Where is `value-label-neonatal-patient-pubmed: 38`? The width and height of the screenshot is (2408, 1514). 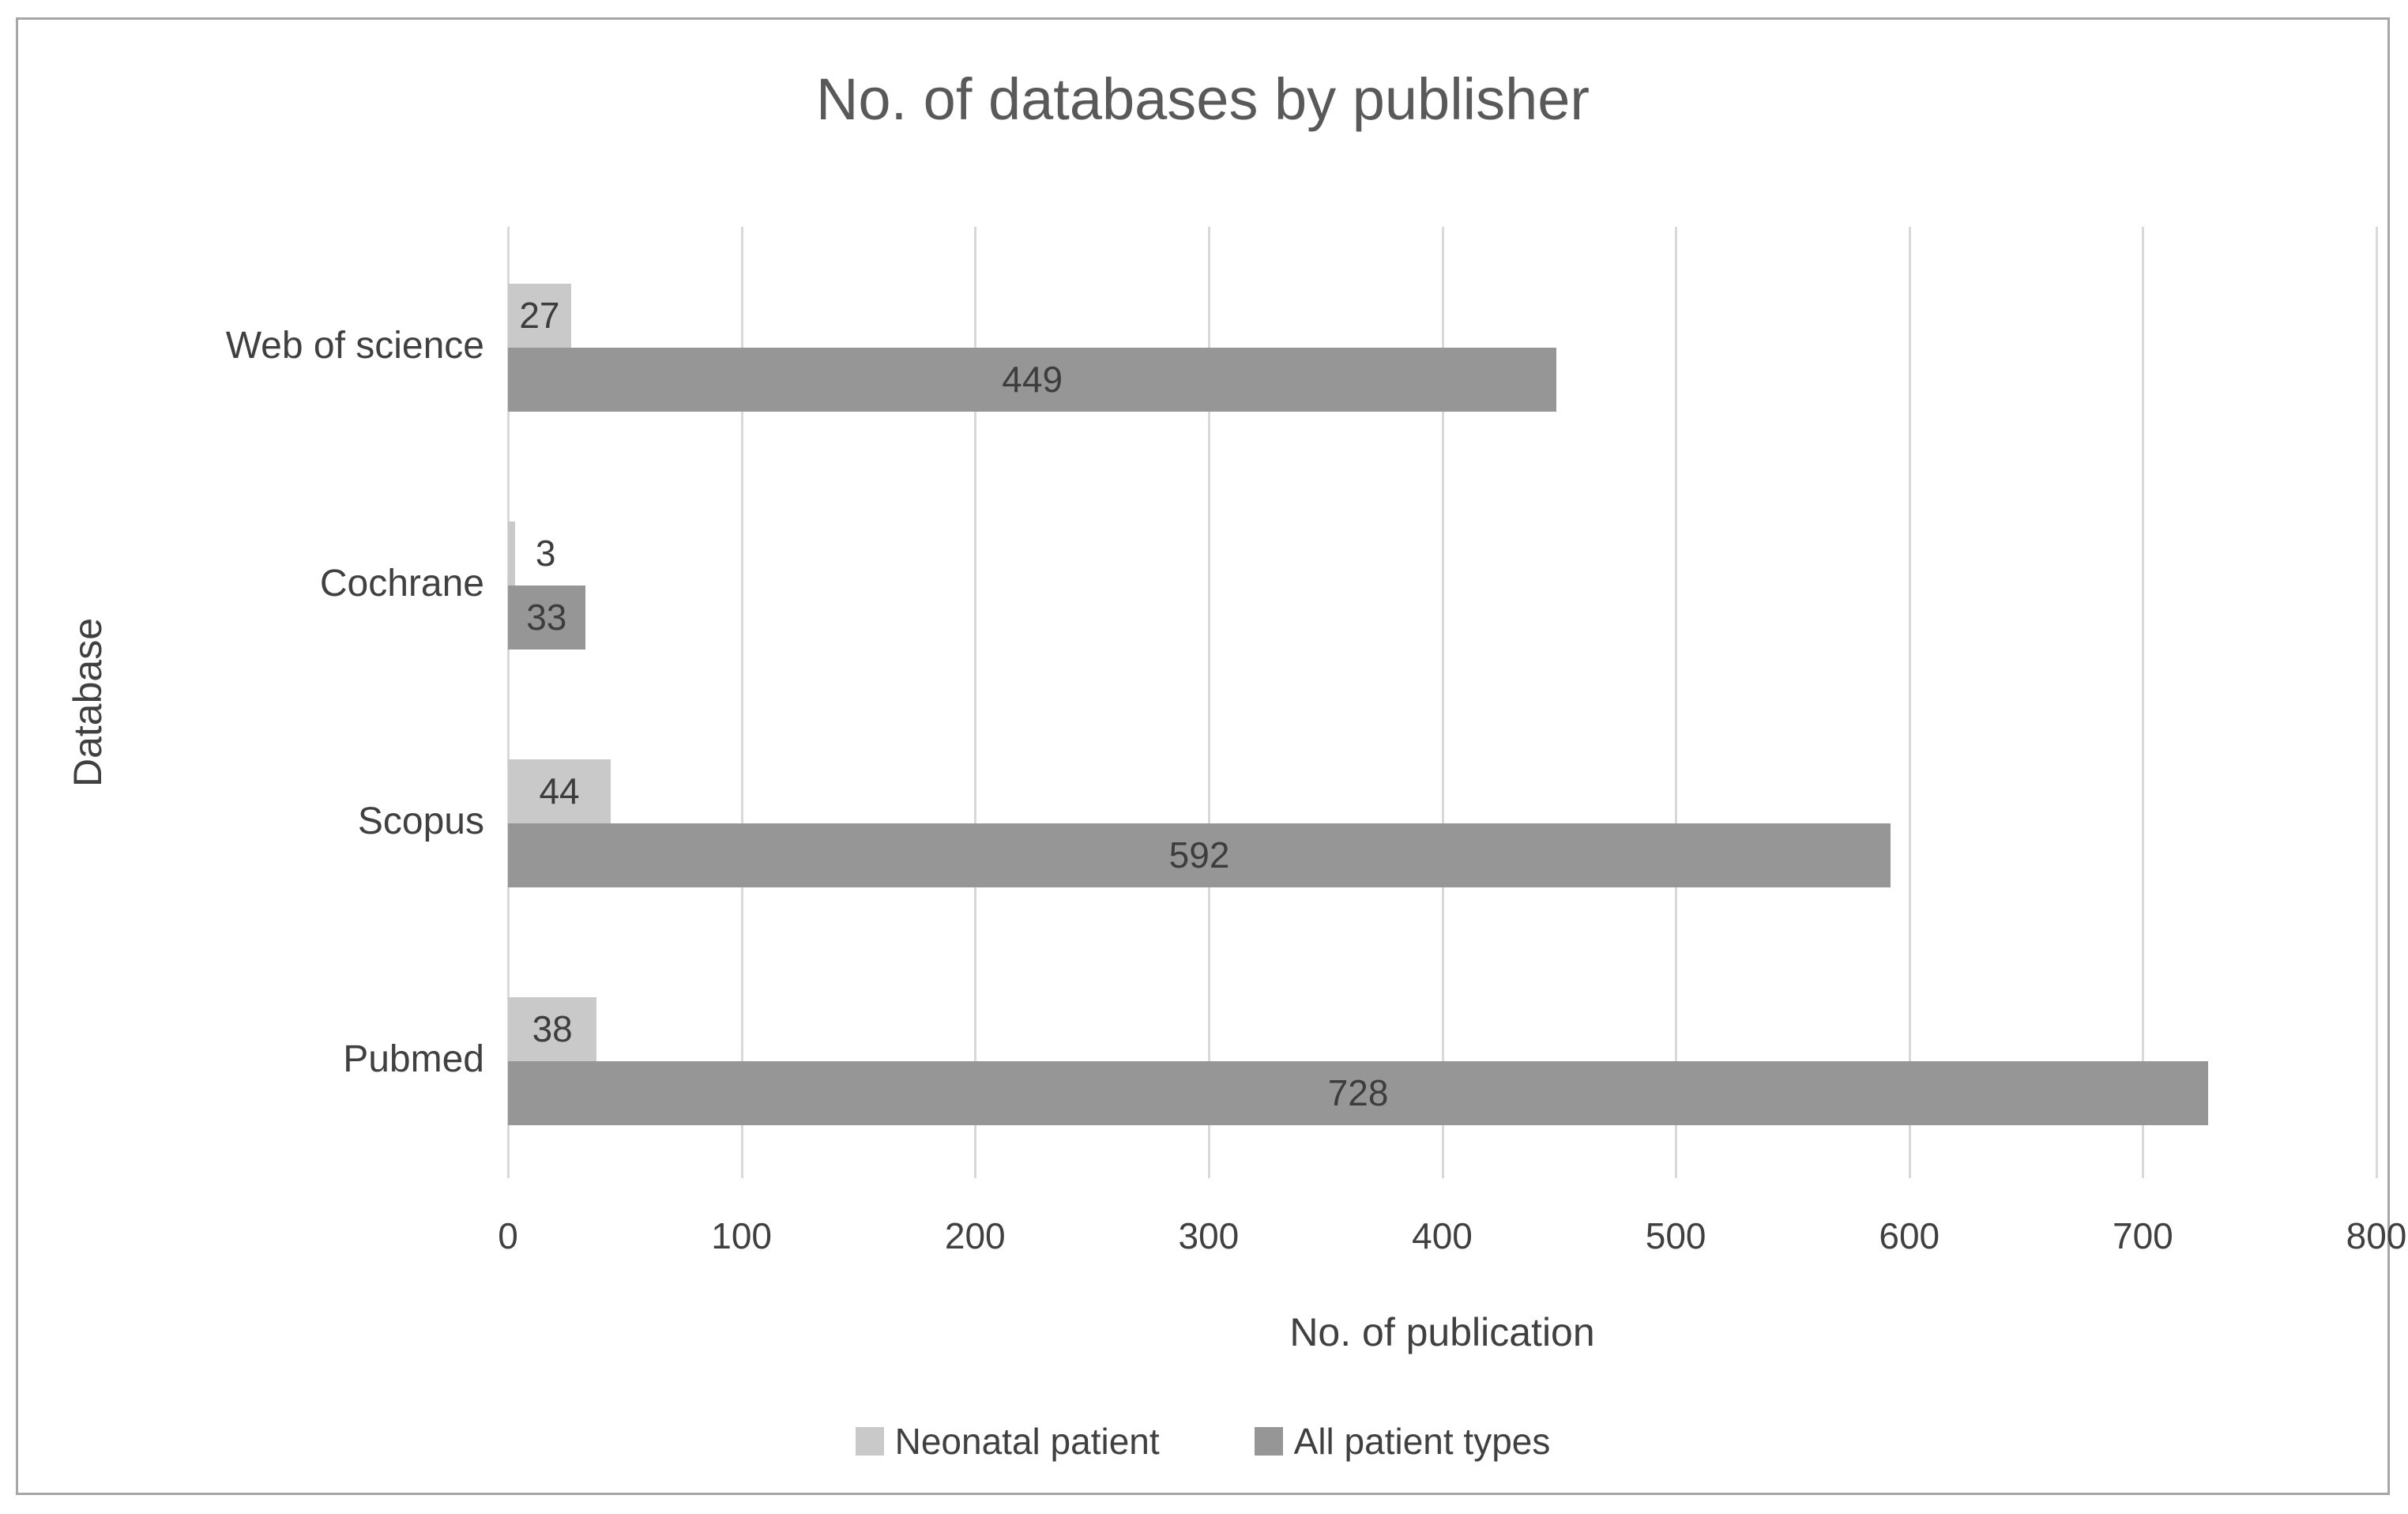 value-label-neonatal-patient-pubmed: 38 is located at coordinates (552, 1028).